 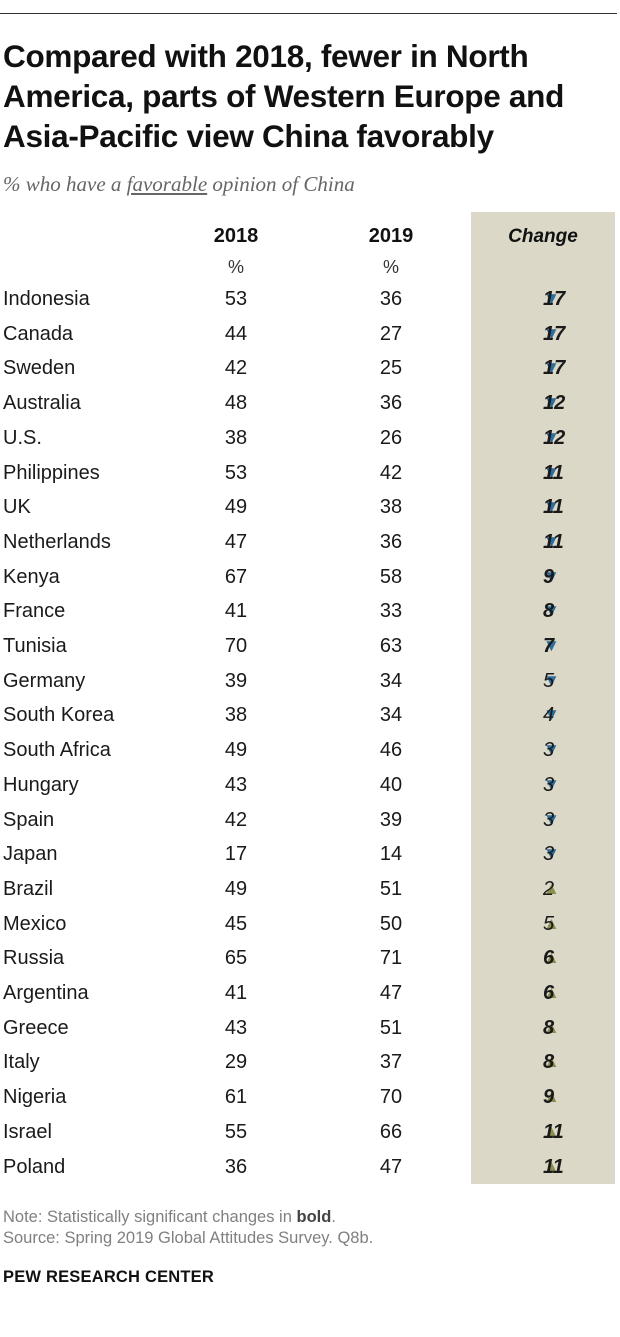 I want to click on value-2019: 26, so click(x=391, y=437).